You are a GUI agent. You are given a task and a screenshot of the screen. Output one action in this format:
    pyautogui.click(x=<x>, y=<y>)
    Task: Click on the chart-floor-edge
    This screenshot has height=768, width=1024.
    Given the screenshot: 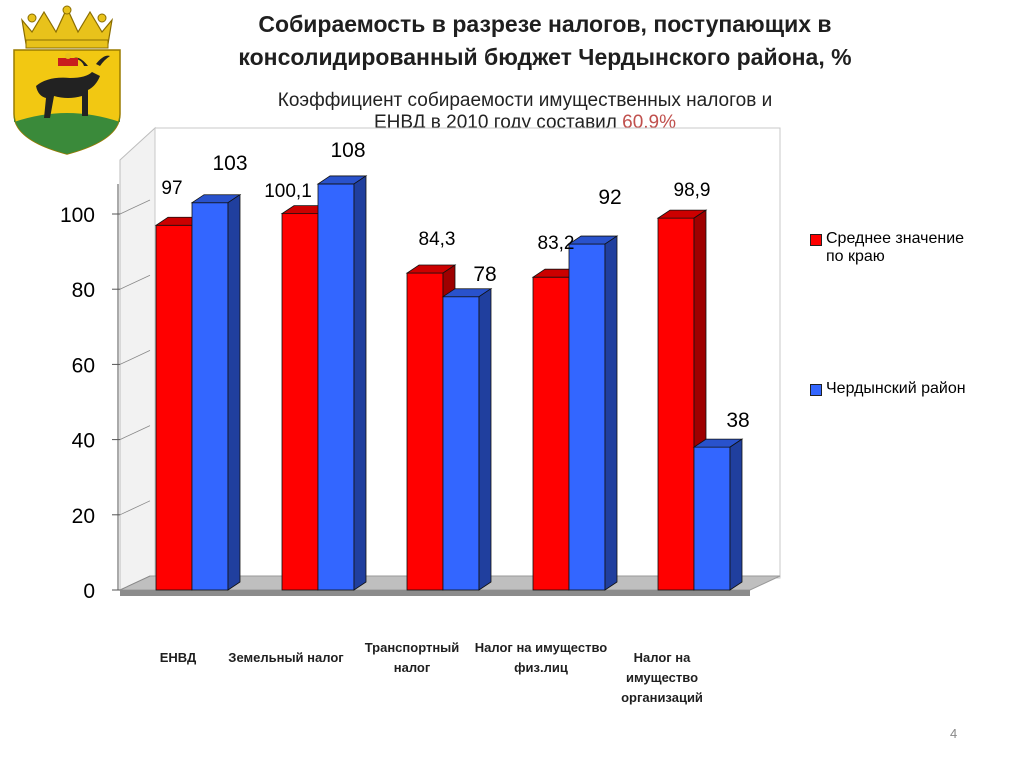 What is the action you would take?
    pyautogui.click(x=435, y=593)
    